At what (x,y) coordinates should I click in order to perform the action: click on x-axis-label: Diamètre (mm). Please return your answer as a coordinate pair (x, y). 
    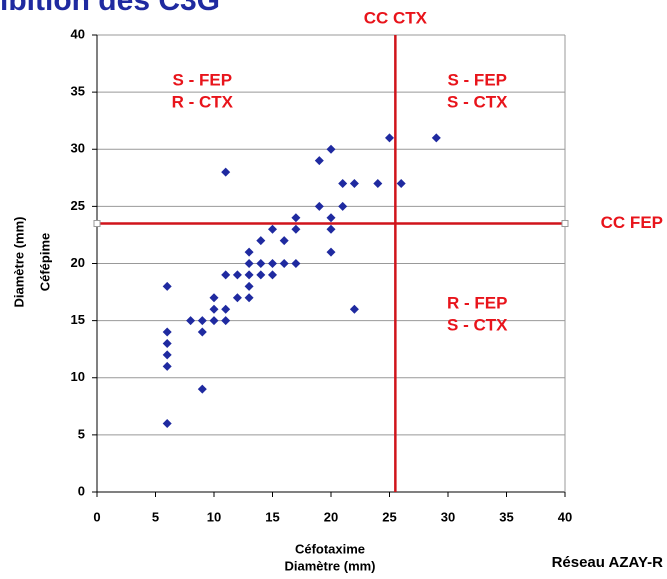
    Looking at the image, I should click on (329, 565).